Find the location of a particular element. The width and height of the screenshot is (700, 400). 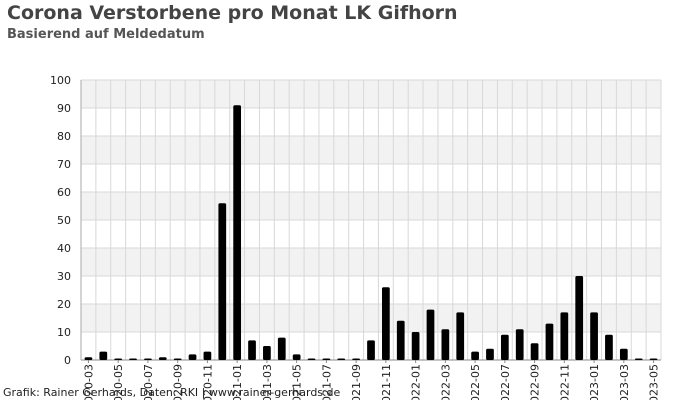

x-tick-label: 2023-01 is located at coordinates (594, 382).